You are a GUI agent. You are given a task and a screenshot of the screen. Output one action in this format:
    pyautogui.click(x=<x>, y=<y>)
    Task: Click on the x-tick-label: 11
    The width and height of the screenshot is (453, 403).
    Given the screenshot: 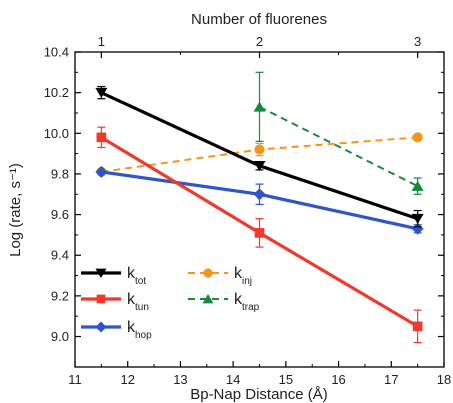 What is the action you would take?
    pyautogui.click(x=75, y=379)
    